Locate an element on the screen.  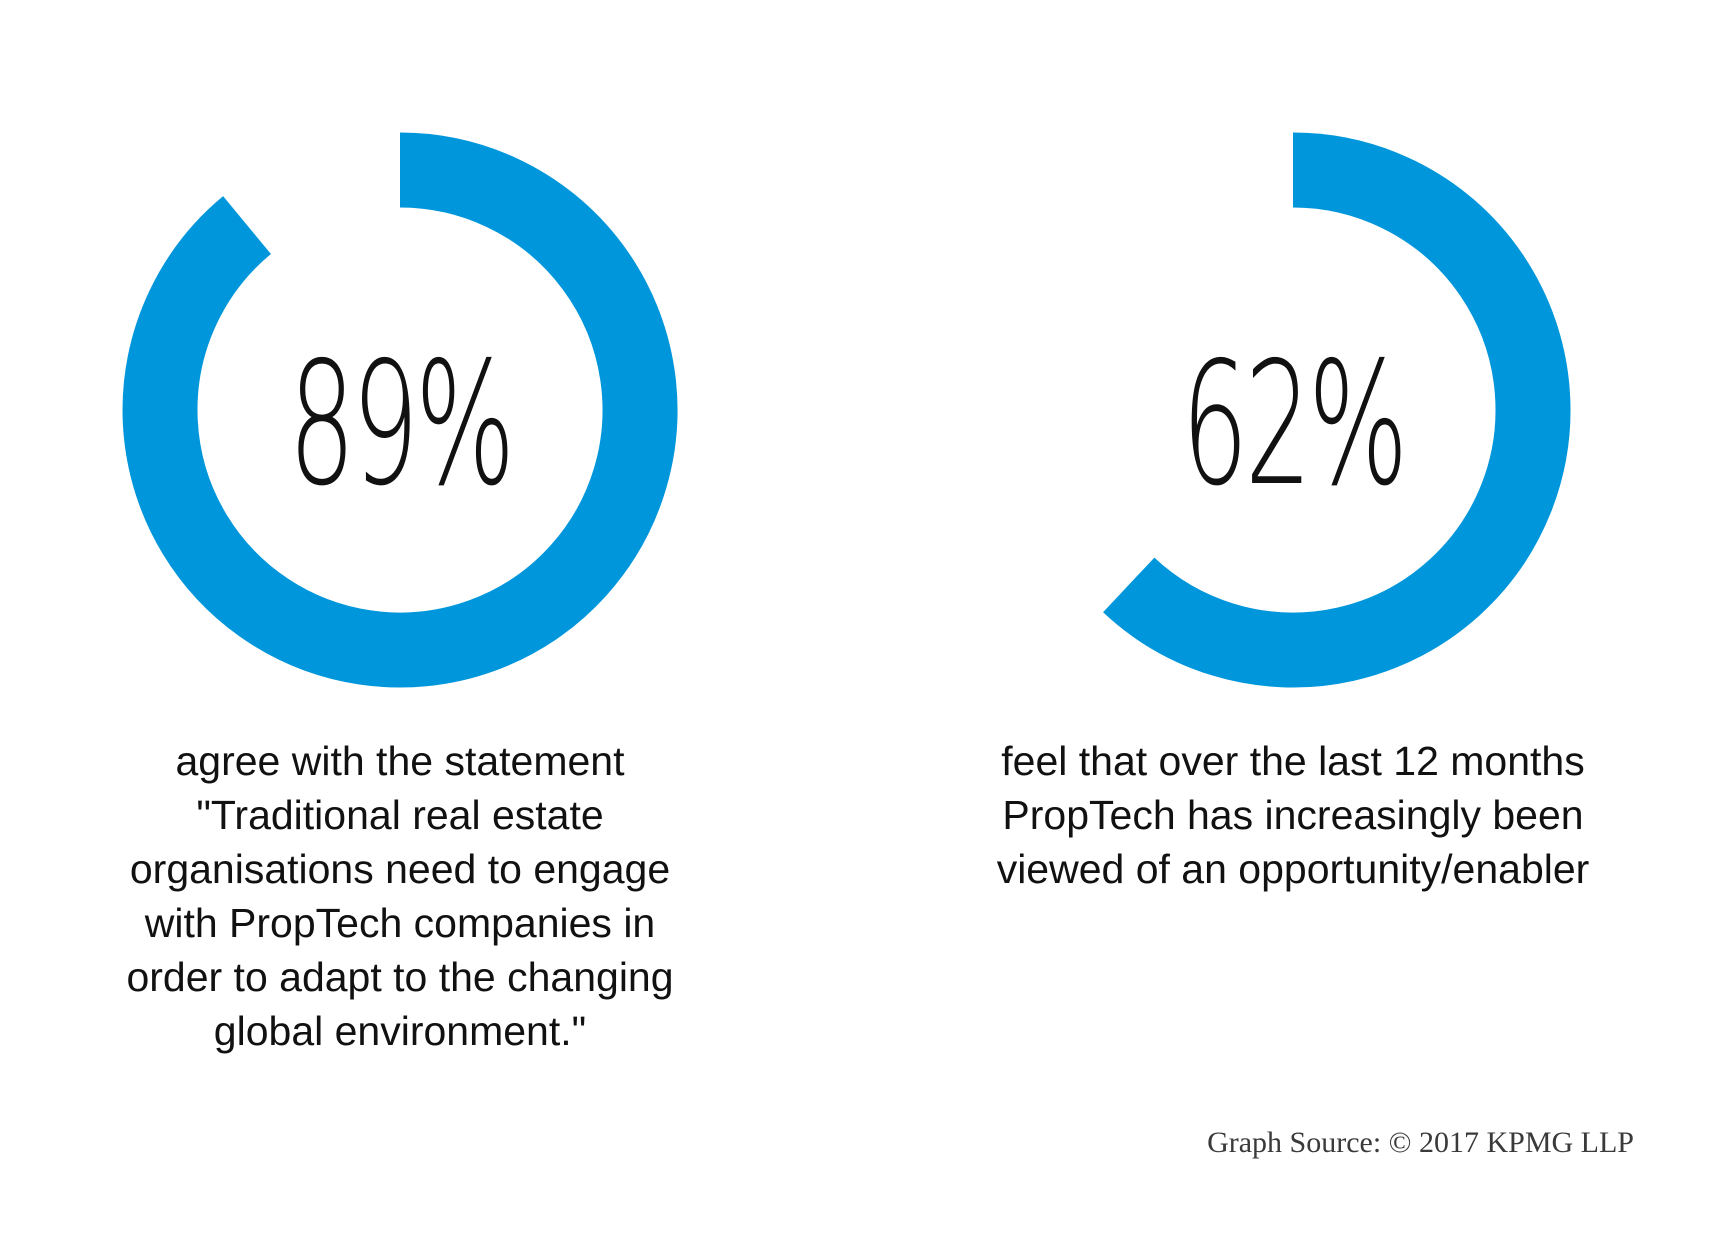
caption-line: agree with the statement is located at coordinates (400, 761).